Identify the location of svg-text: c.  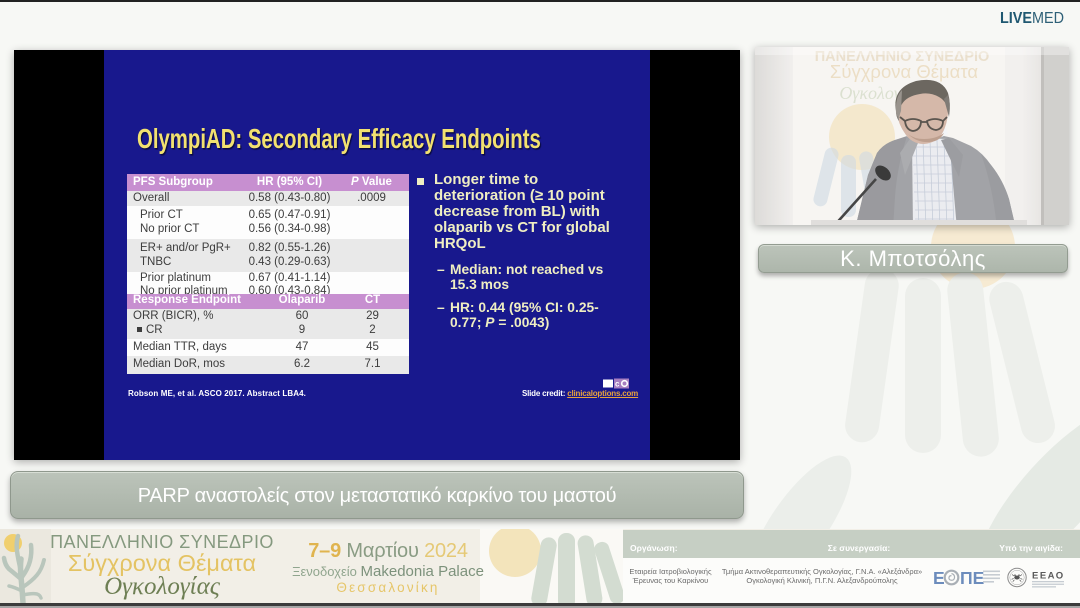
(617, 384).